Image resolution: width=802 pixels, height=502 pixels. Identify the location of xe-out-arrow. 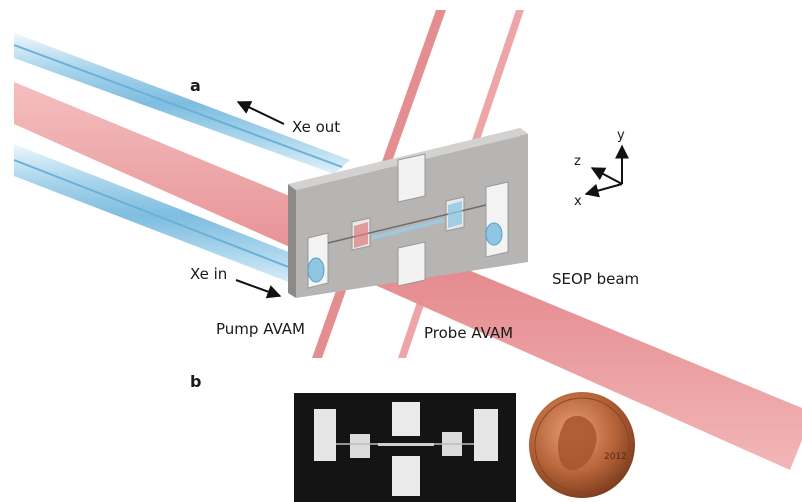
(260, 113).